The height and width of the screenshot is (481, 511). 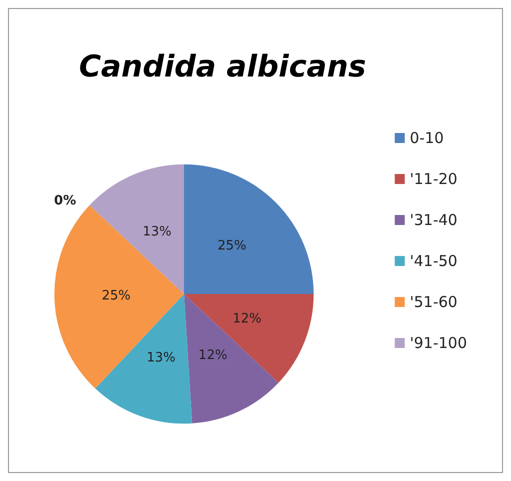 I want to click on legend-label: '11-20, so click(x=434, y=179).